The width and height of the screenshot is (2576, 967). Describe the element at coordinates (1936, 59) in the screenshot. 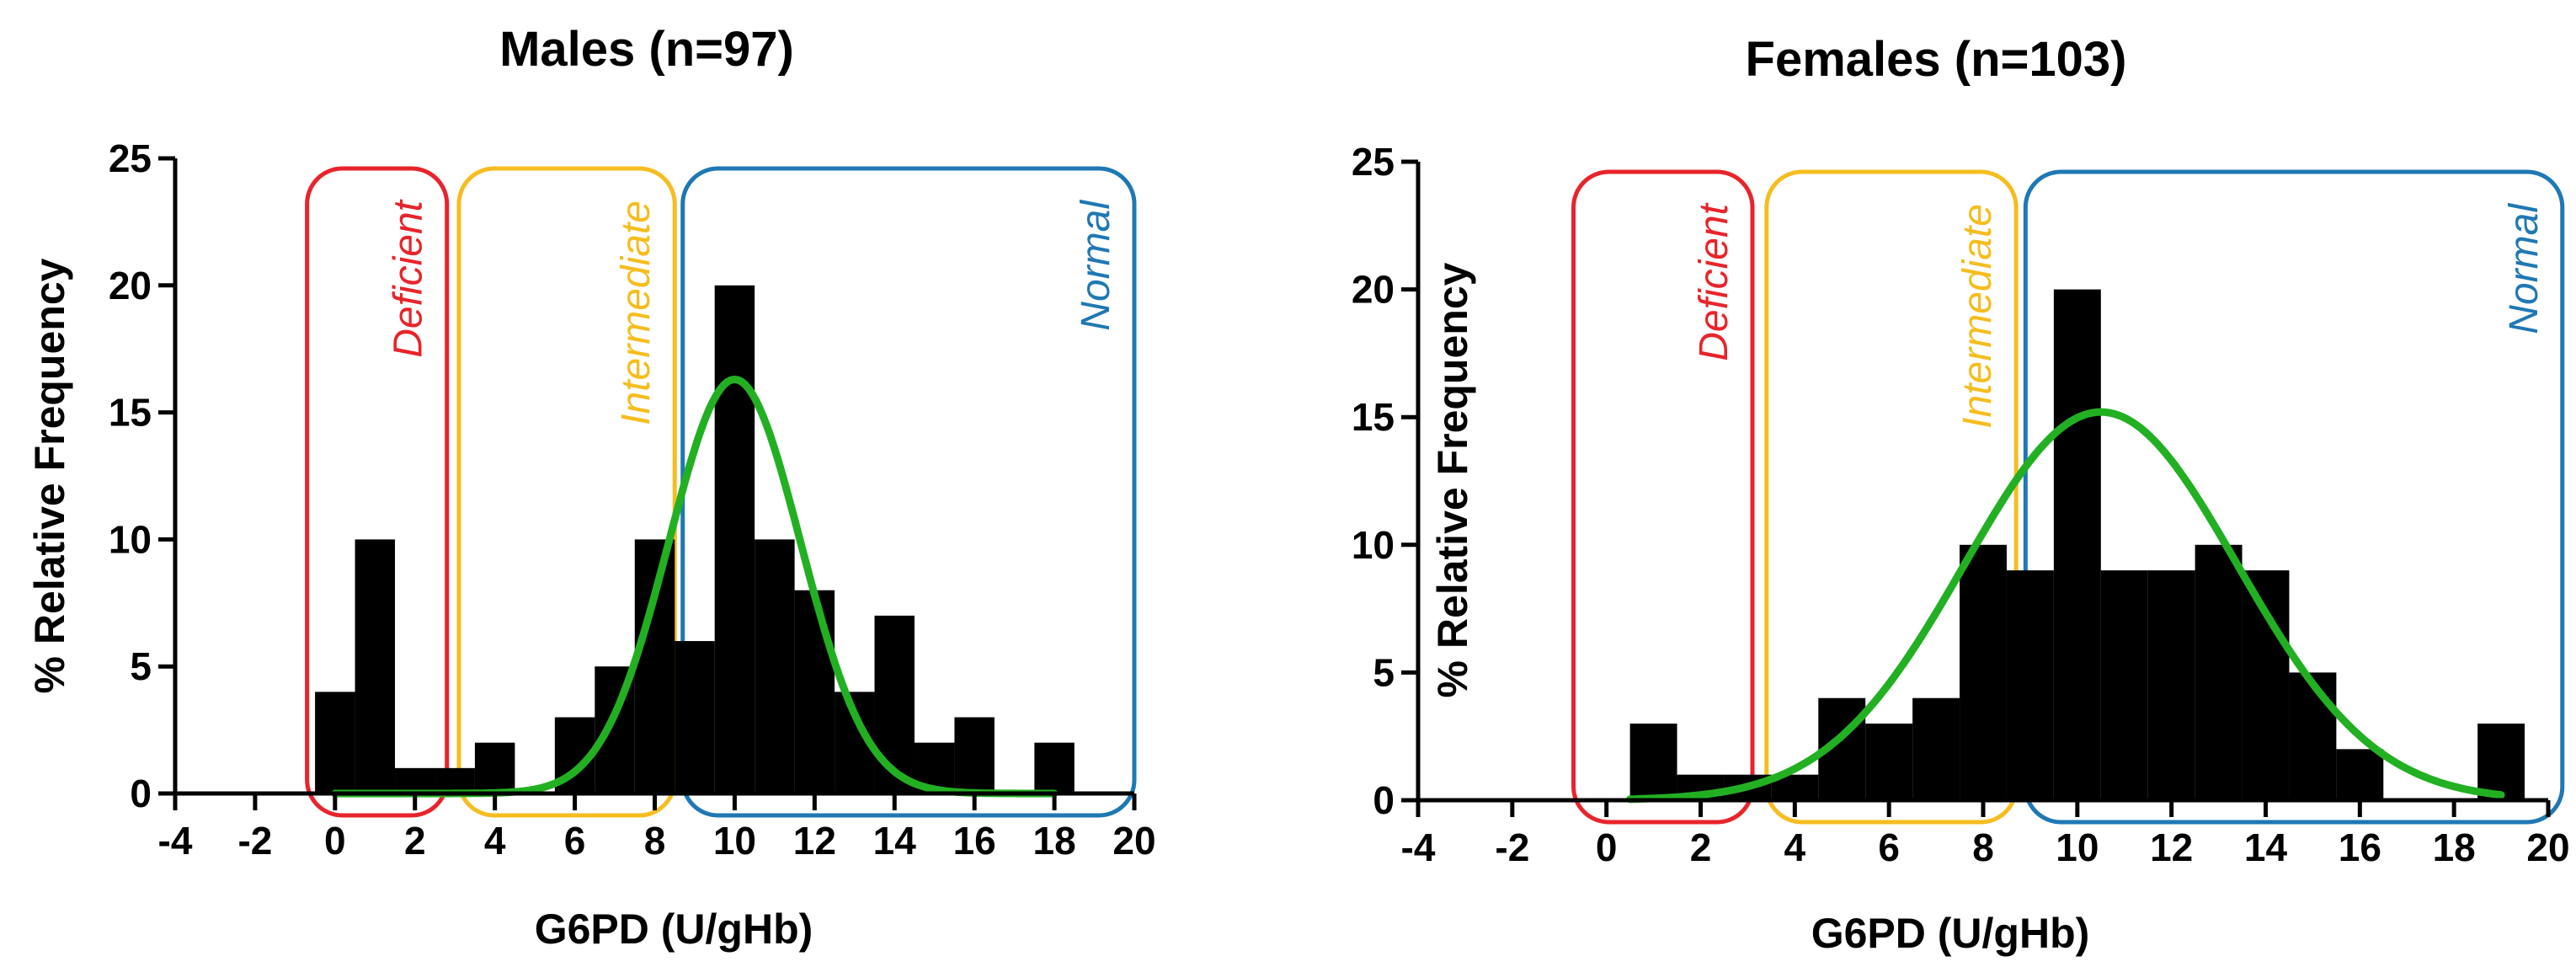

I see `chart-title: Females (n=103)` at that location.